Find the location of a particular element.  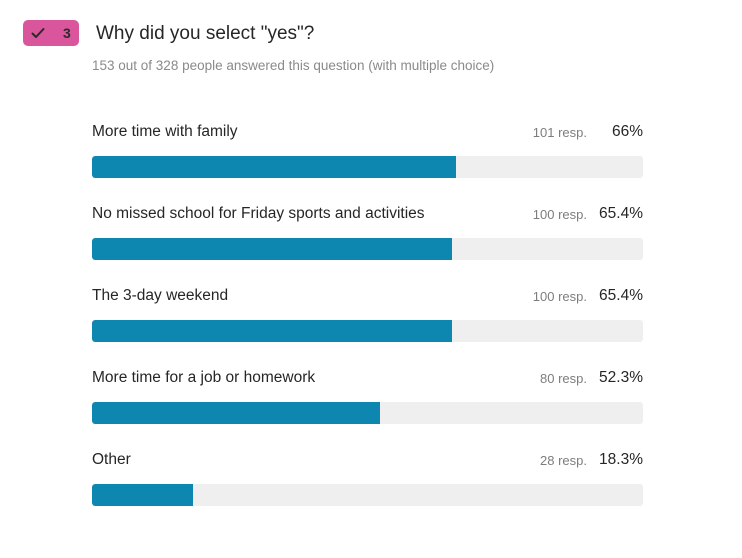

response-percent: 52.3% is located at coordinates (621, 377).